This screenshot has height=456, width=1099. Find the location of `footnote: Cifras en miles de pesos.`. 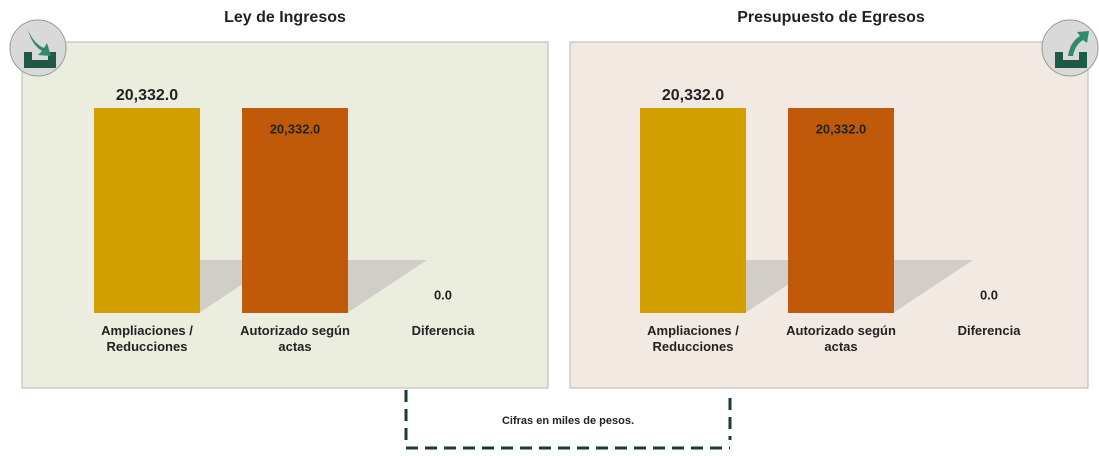

footnote: Cifras en miles de pesos. is located at coordinates (568, 421).